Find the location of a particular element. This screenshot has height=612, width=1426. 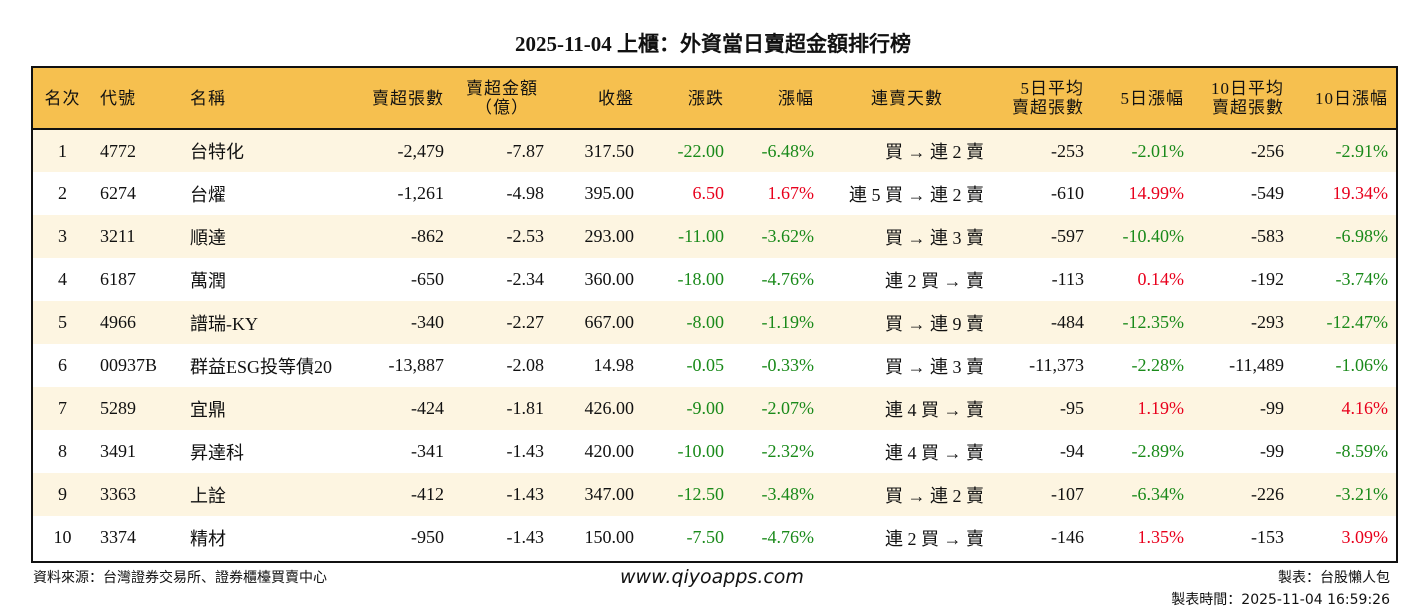

cell-rank: 3 is located at coordinates (62, 236).